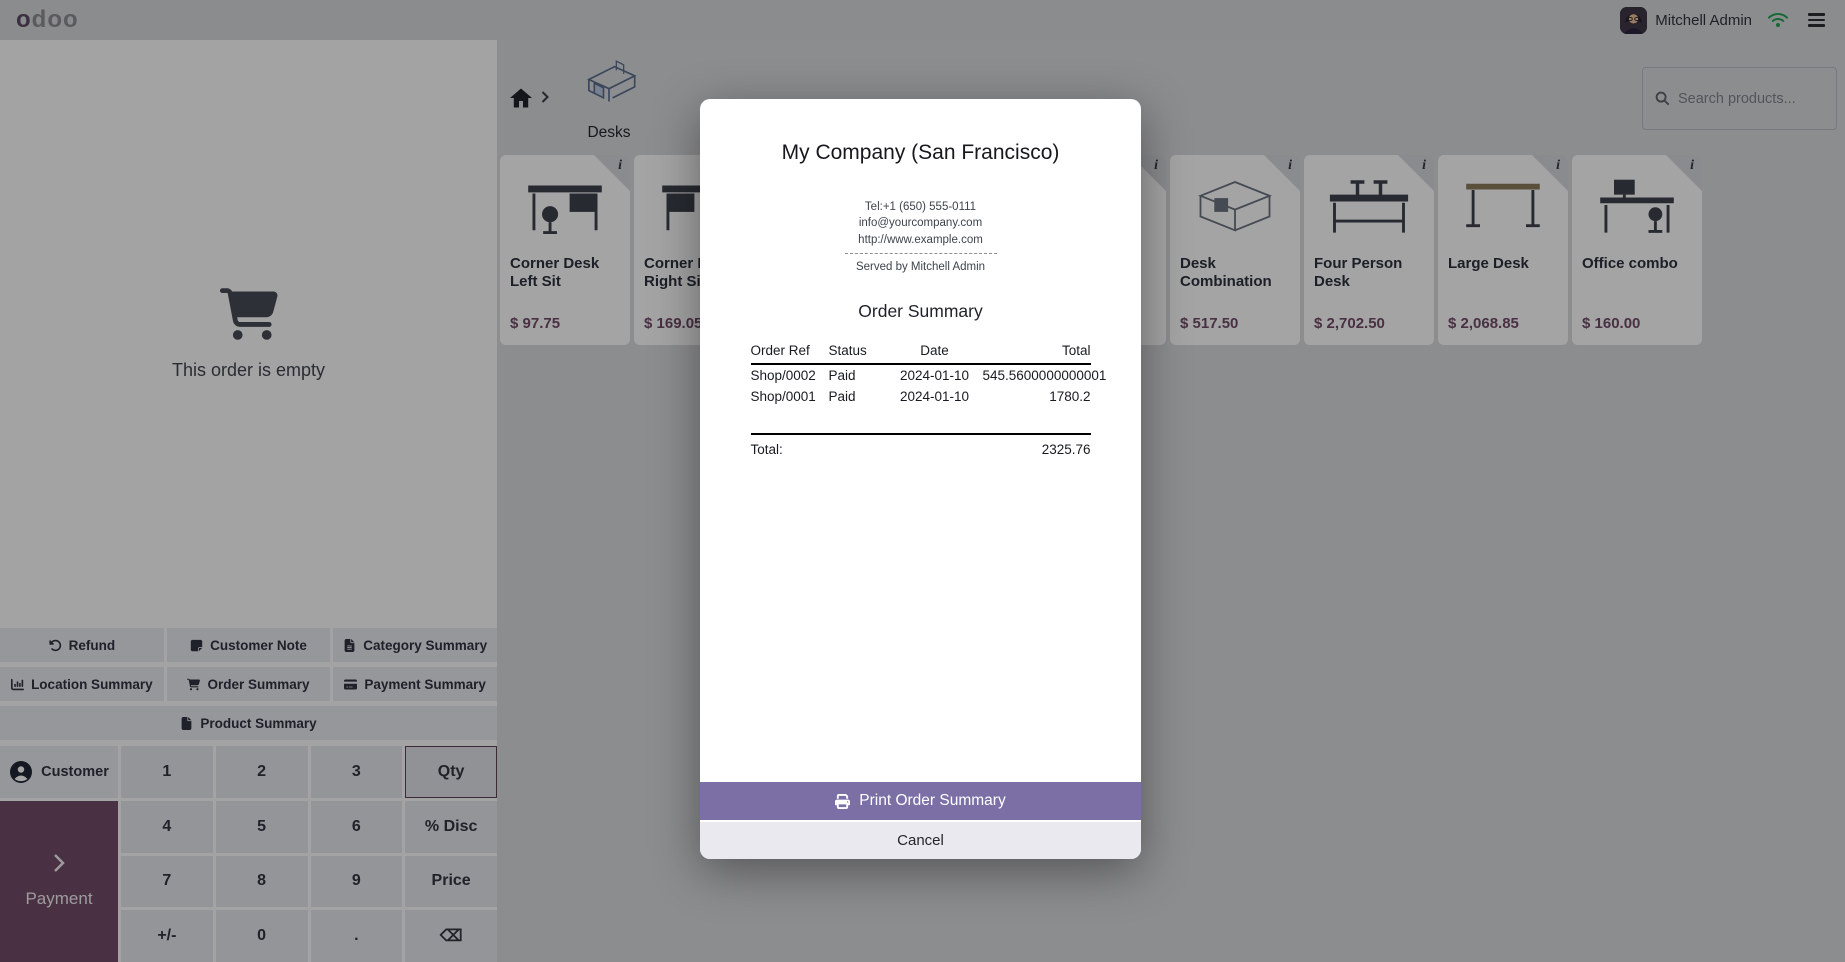 The height and width of the screenshot is (962, 1845). Describe the element at coordinates (261, 881) in the screenshot. I see `numpad-8: 8` at that location.